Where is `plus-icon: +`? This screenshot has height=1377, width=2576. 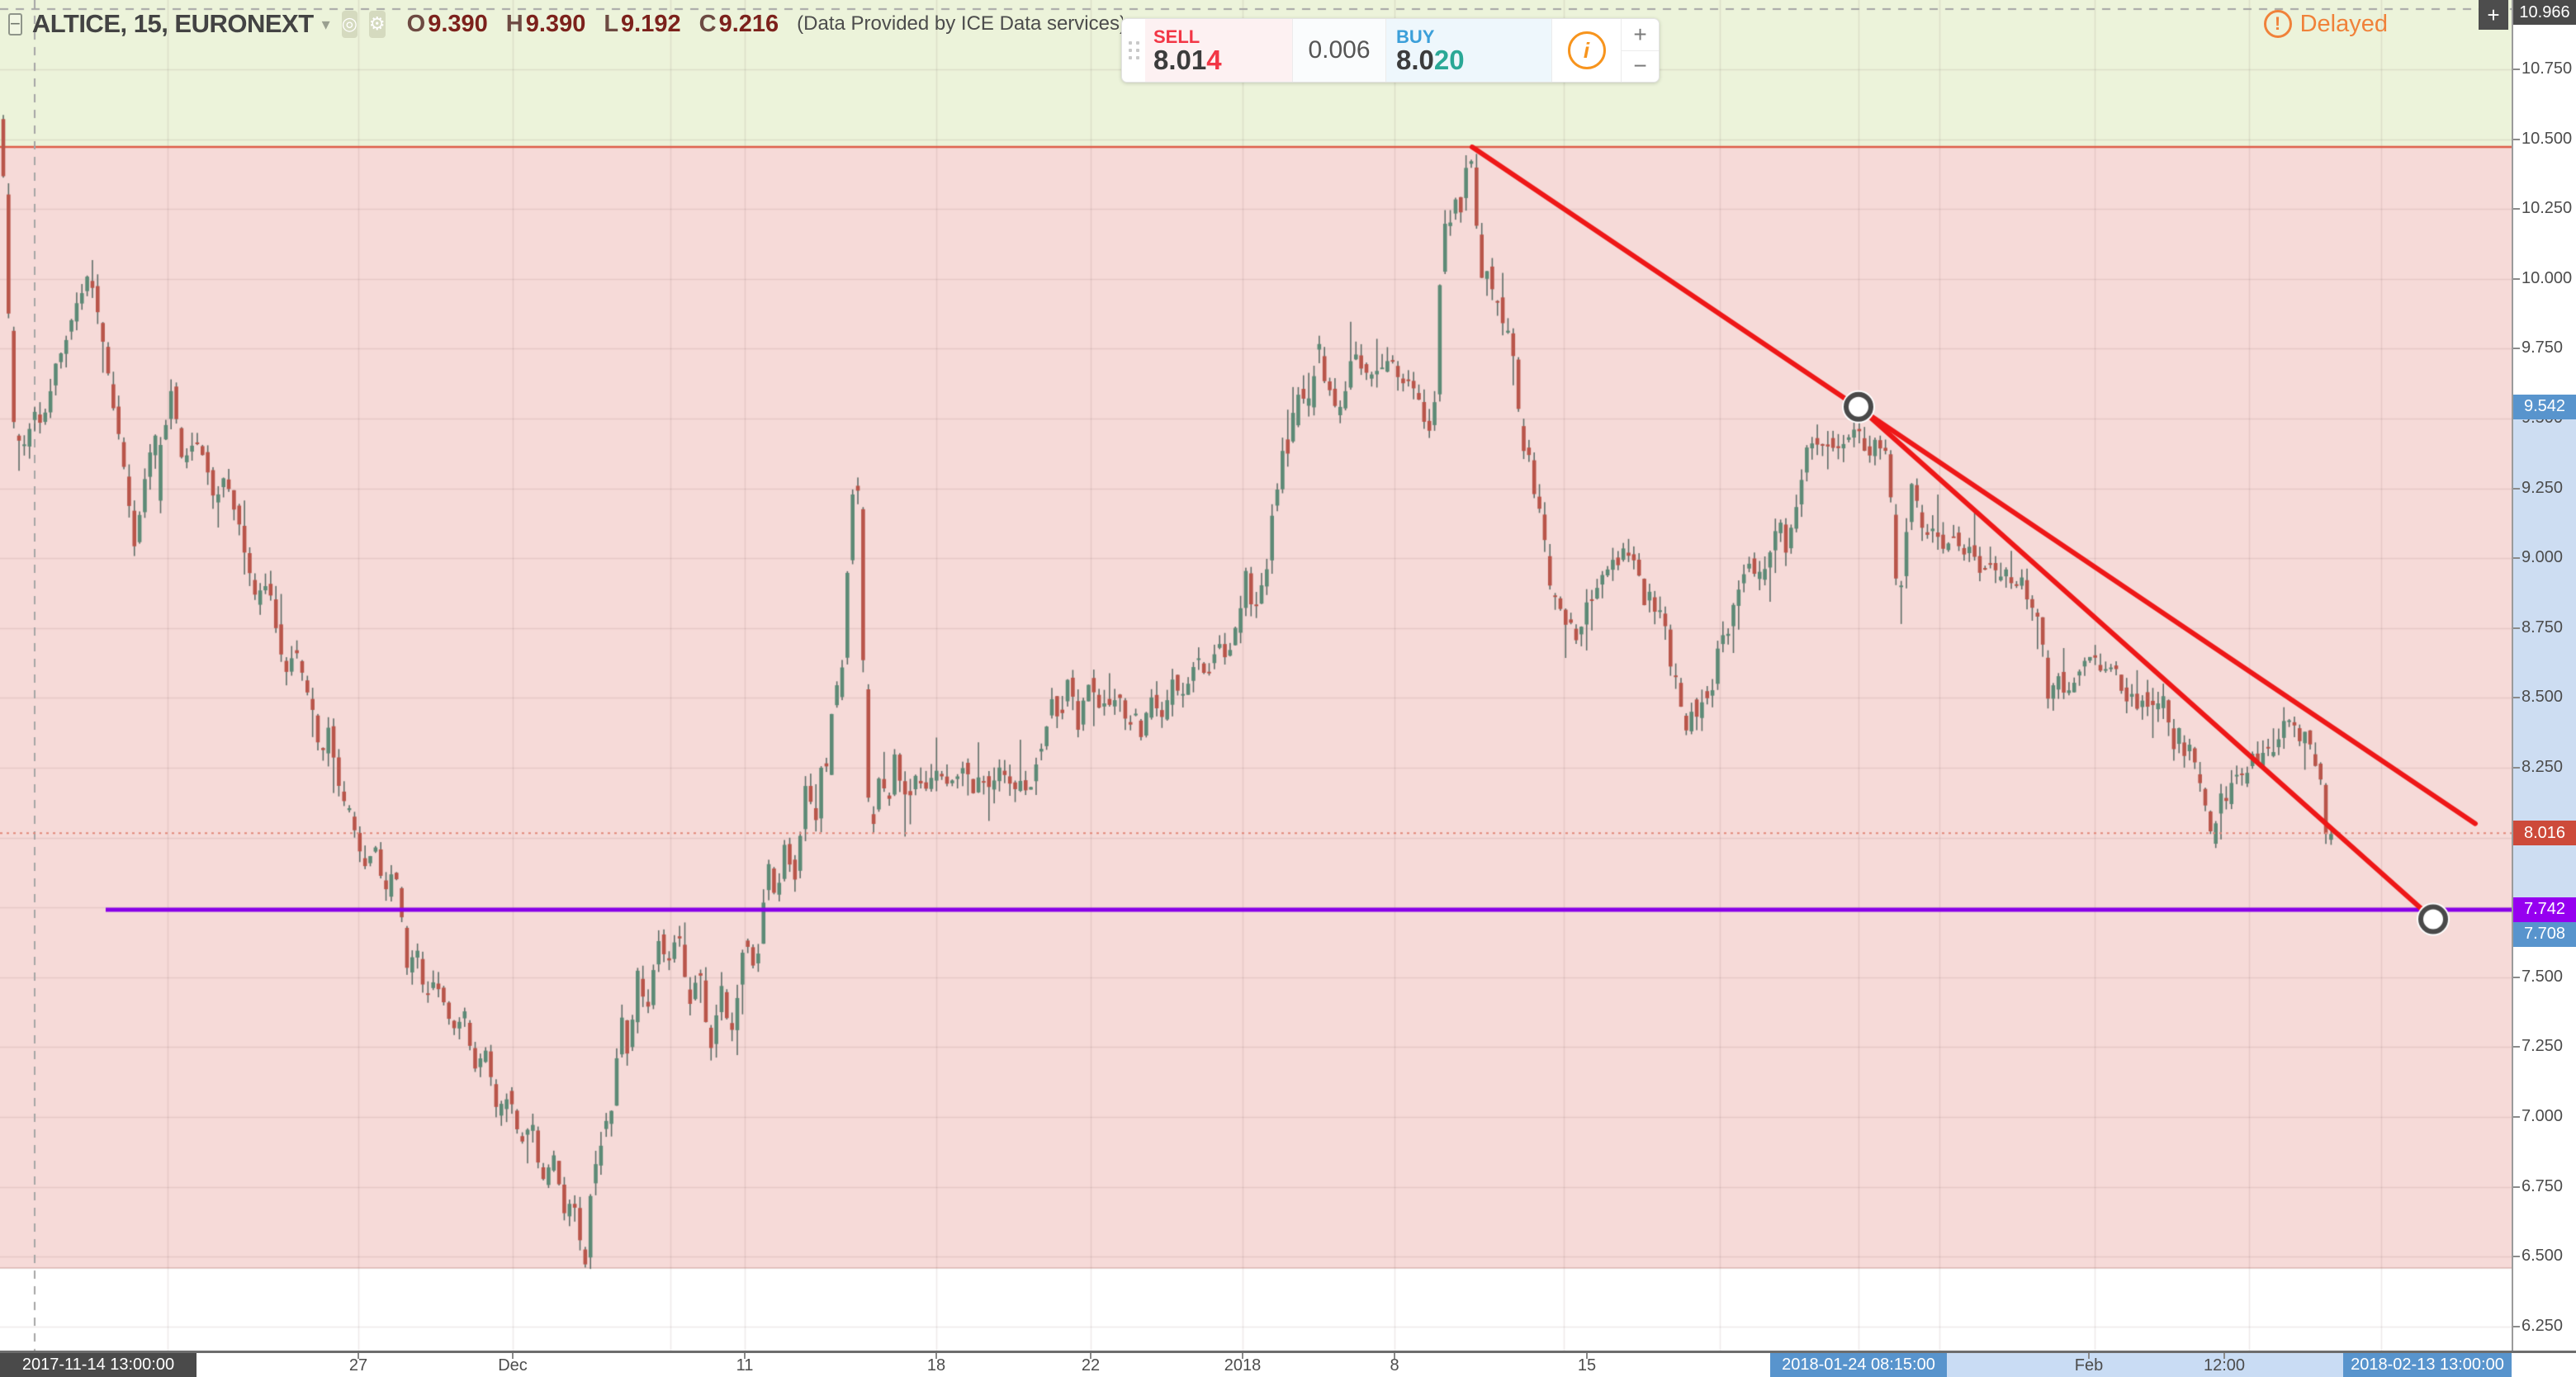 plus-icon: + is located at coordinates (2493, 14).